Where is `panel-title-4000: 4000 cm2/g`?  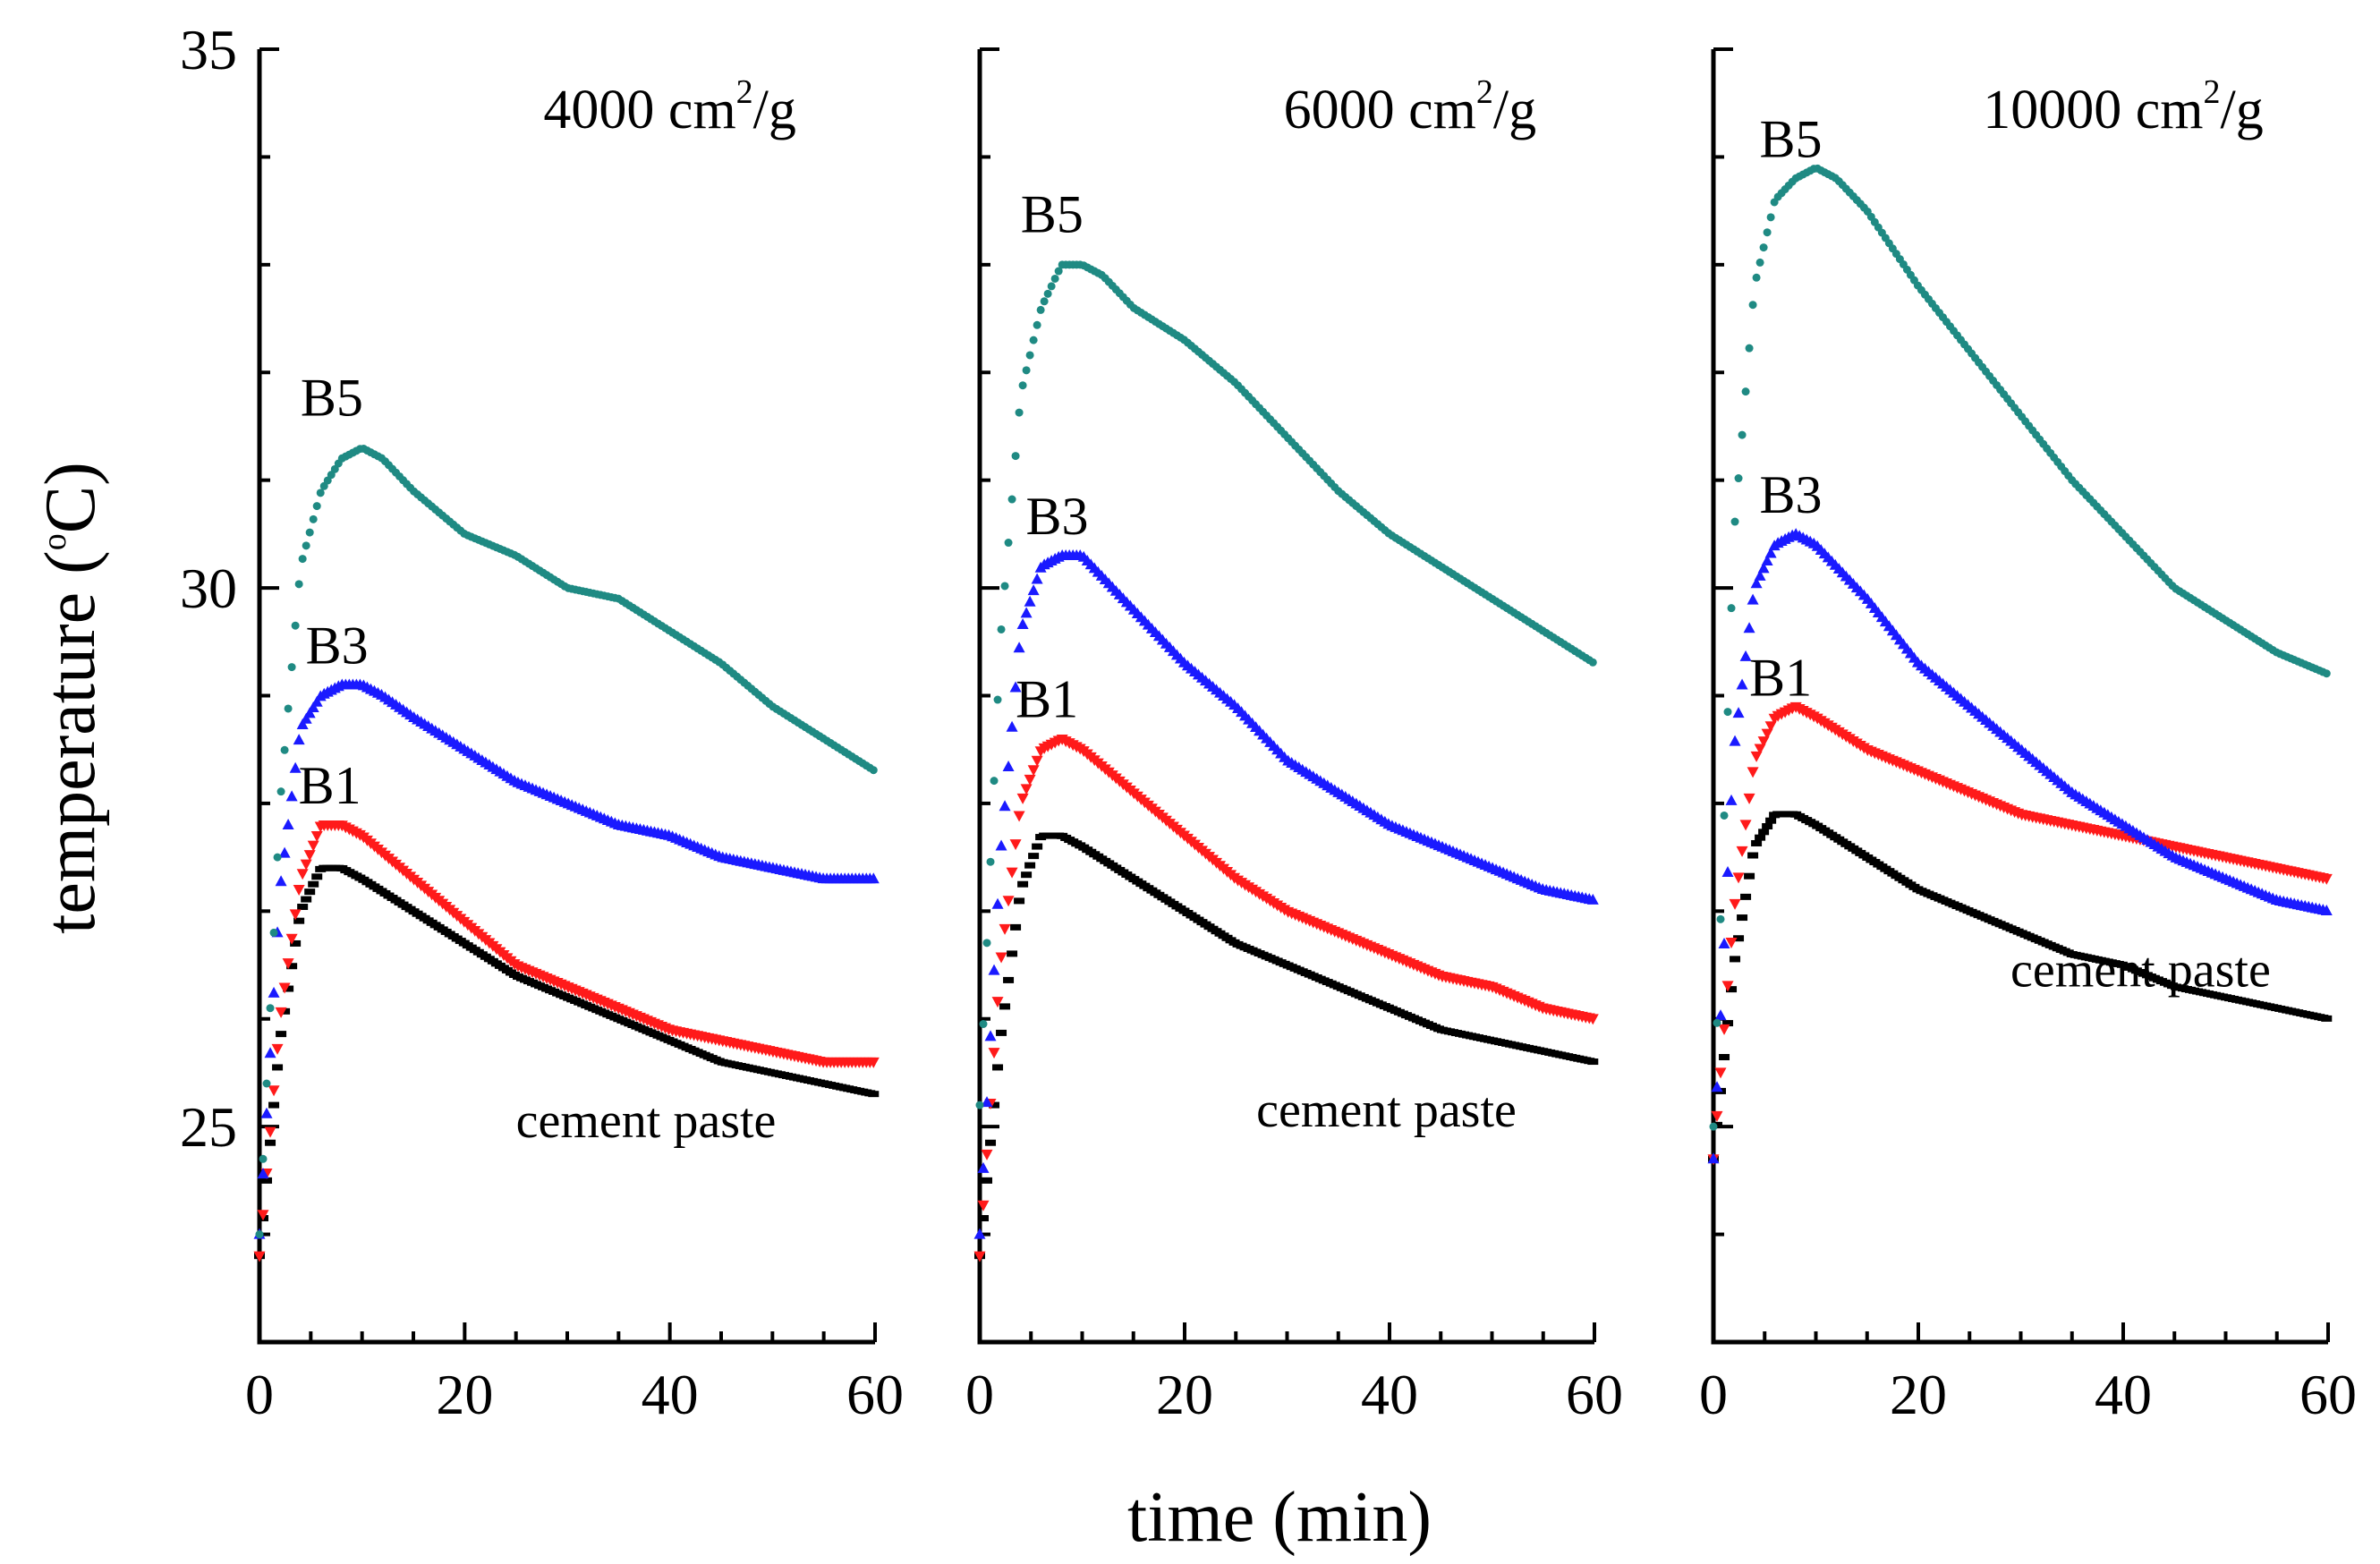 panel-title-4000: 4000 cm2/g is located at coordinates (669, 106).